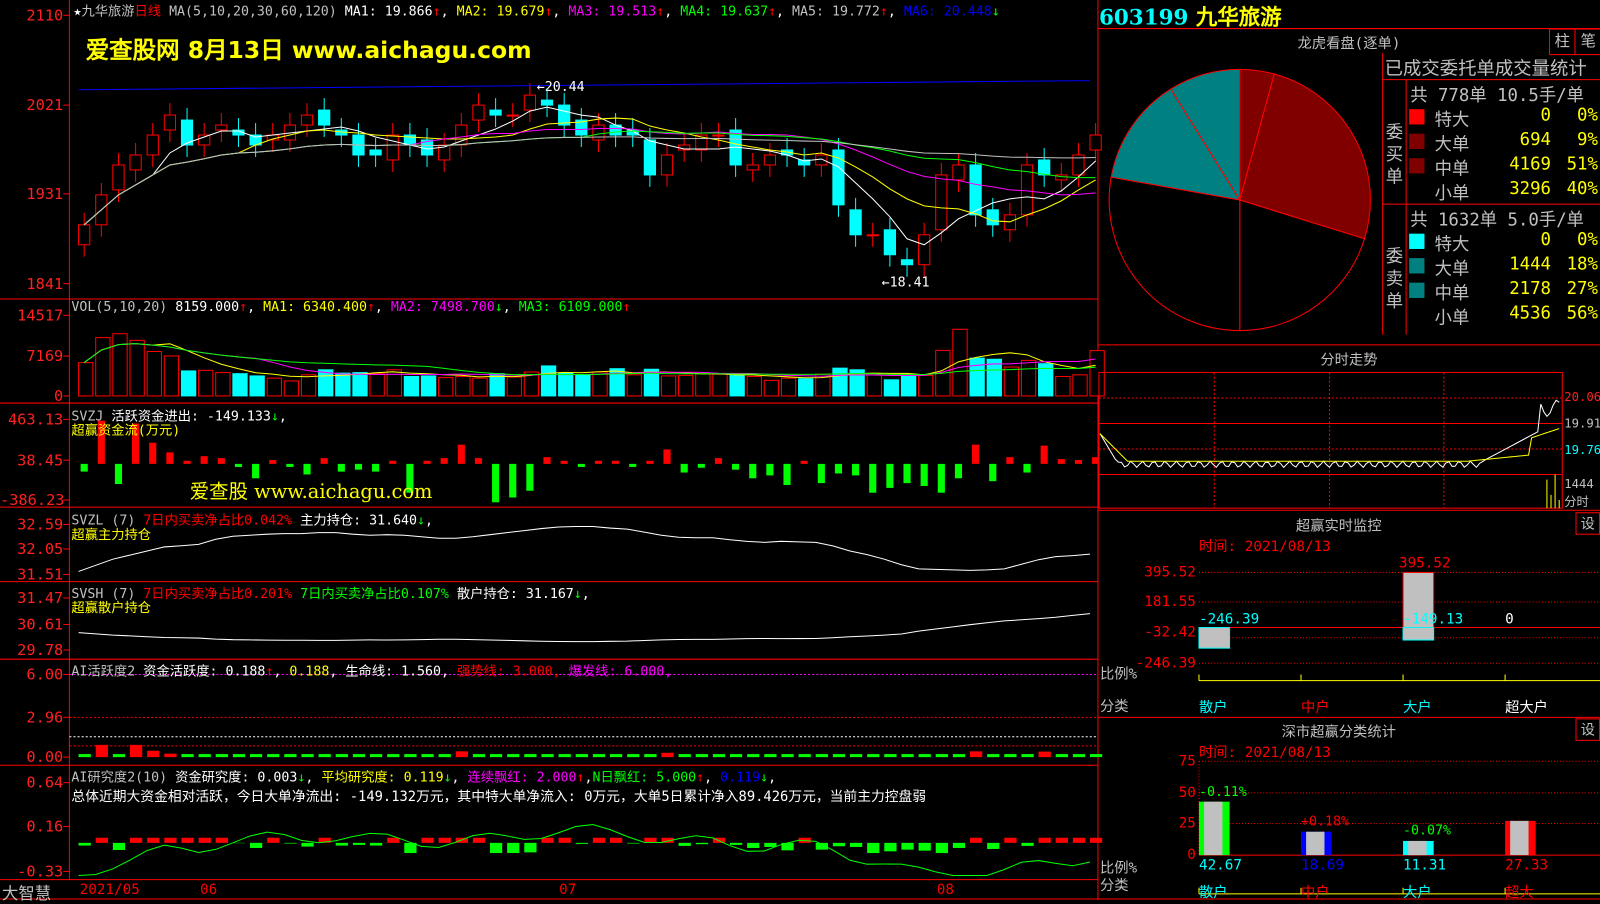 The height and width of the screenshot is (904, 1600). I want to click on classify-category: 大户, so click(1417, 892).